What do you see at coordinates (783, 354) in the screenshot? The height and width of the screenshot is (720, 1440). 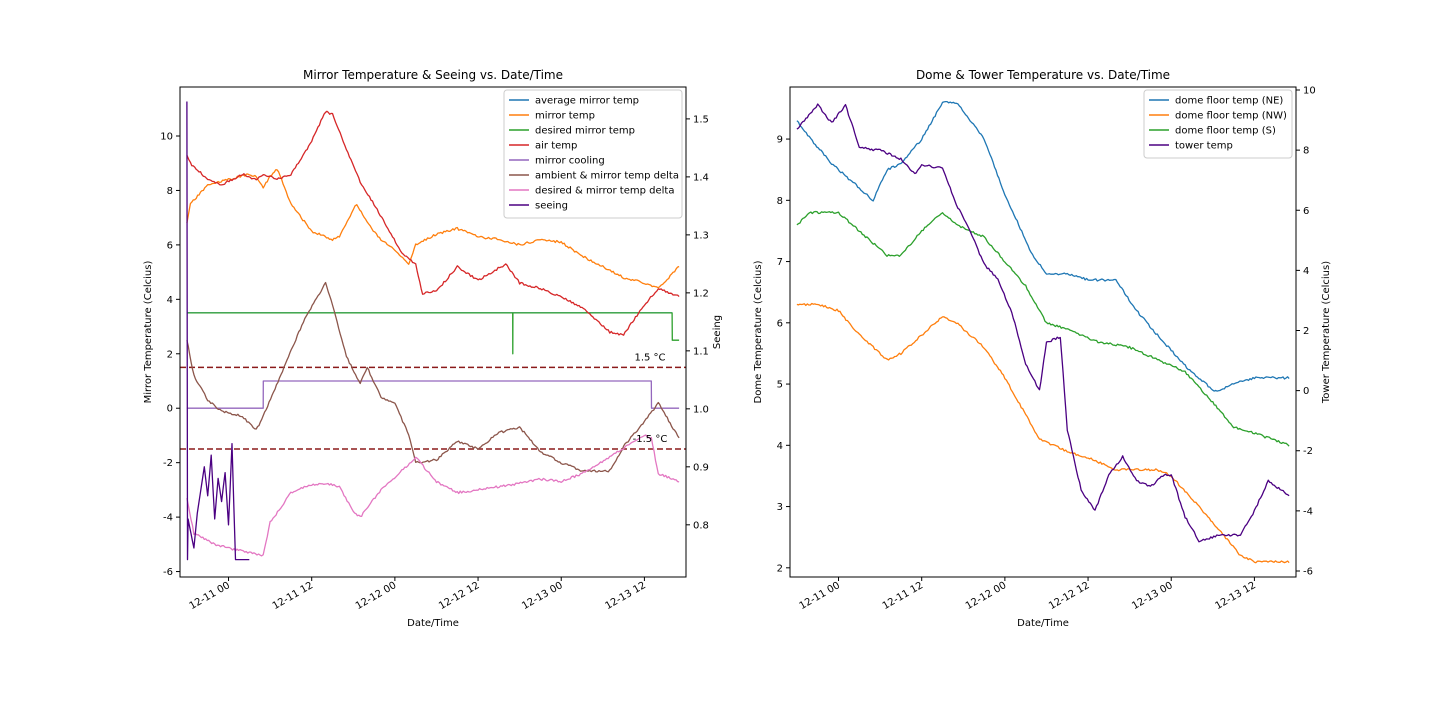 I see `dome-chart-y-ticks: 2 3 4 5 6 7 8 9` at bounding box center [783, 354].